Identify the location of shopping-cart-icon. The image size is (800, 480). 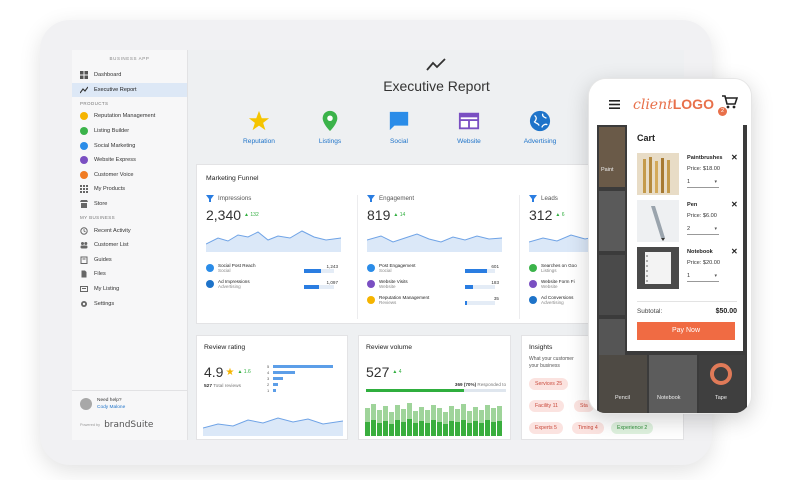
(730, 102).